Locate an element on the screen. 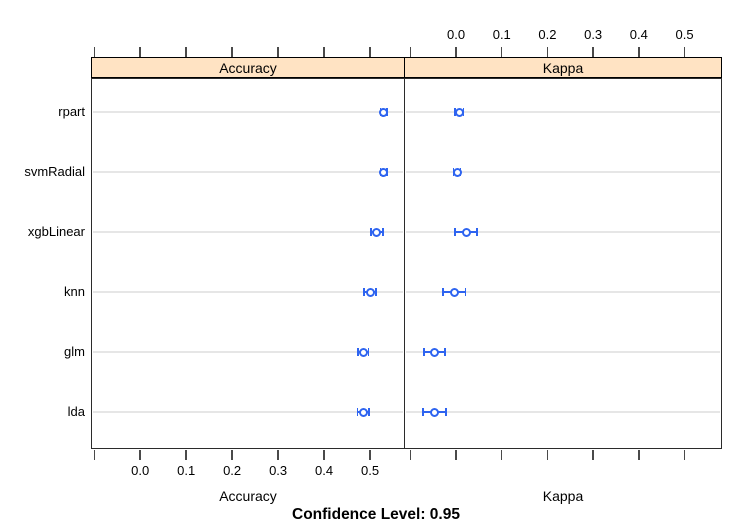 The image size is (752, 529). strip-accuracy: Accuracy is located at coordinates (248, 67).